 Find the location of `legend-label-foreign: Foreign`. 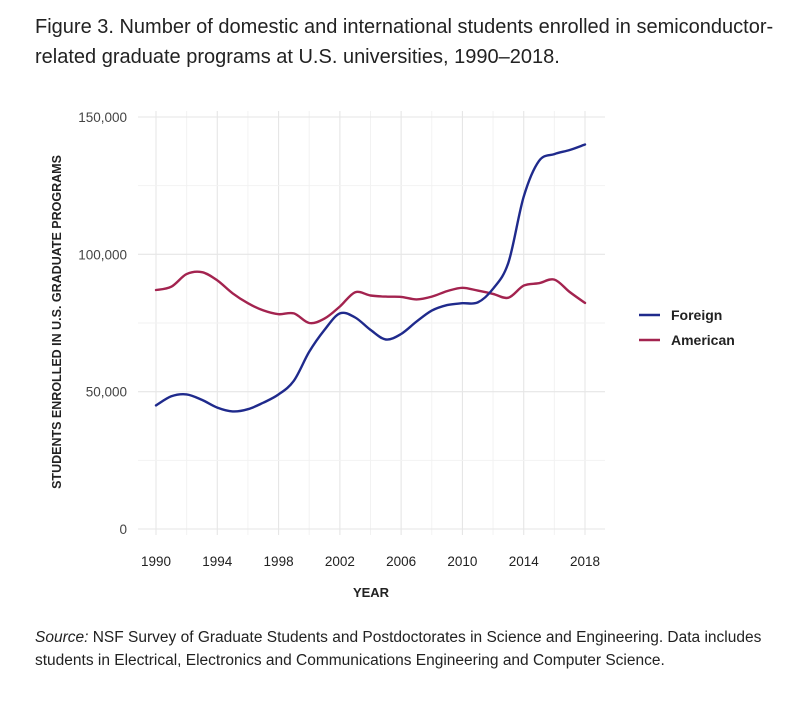

legend-label-foreign: Foreign is located at coordinates (696, 315).